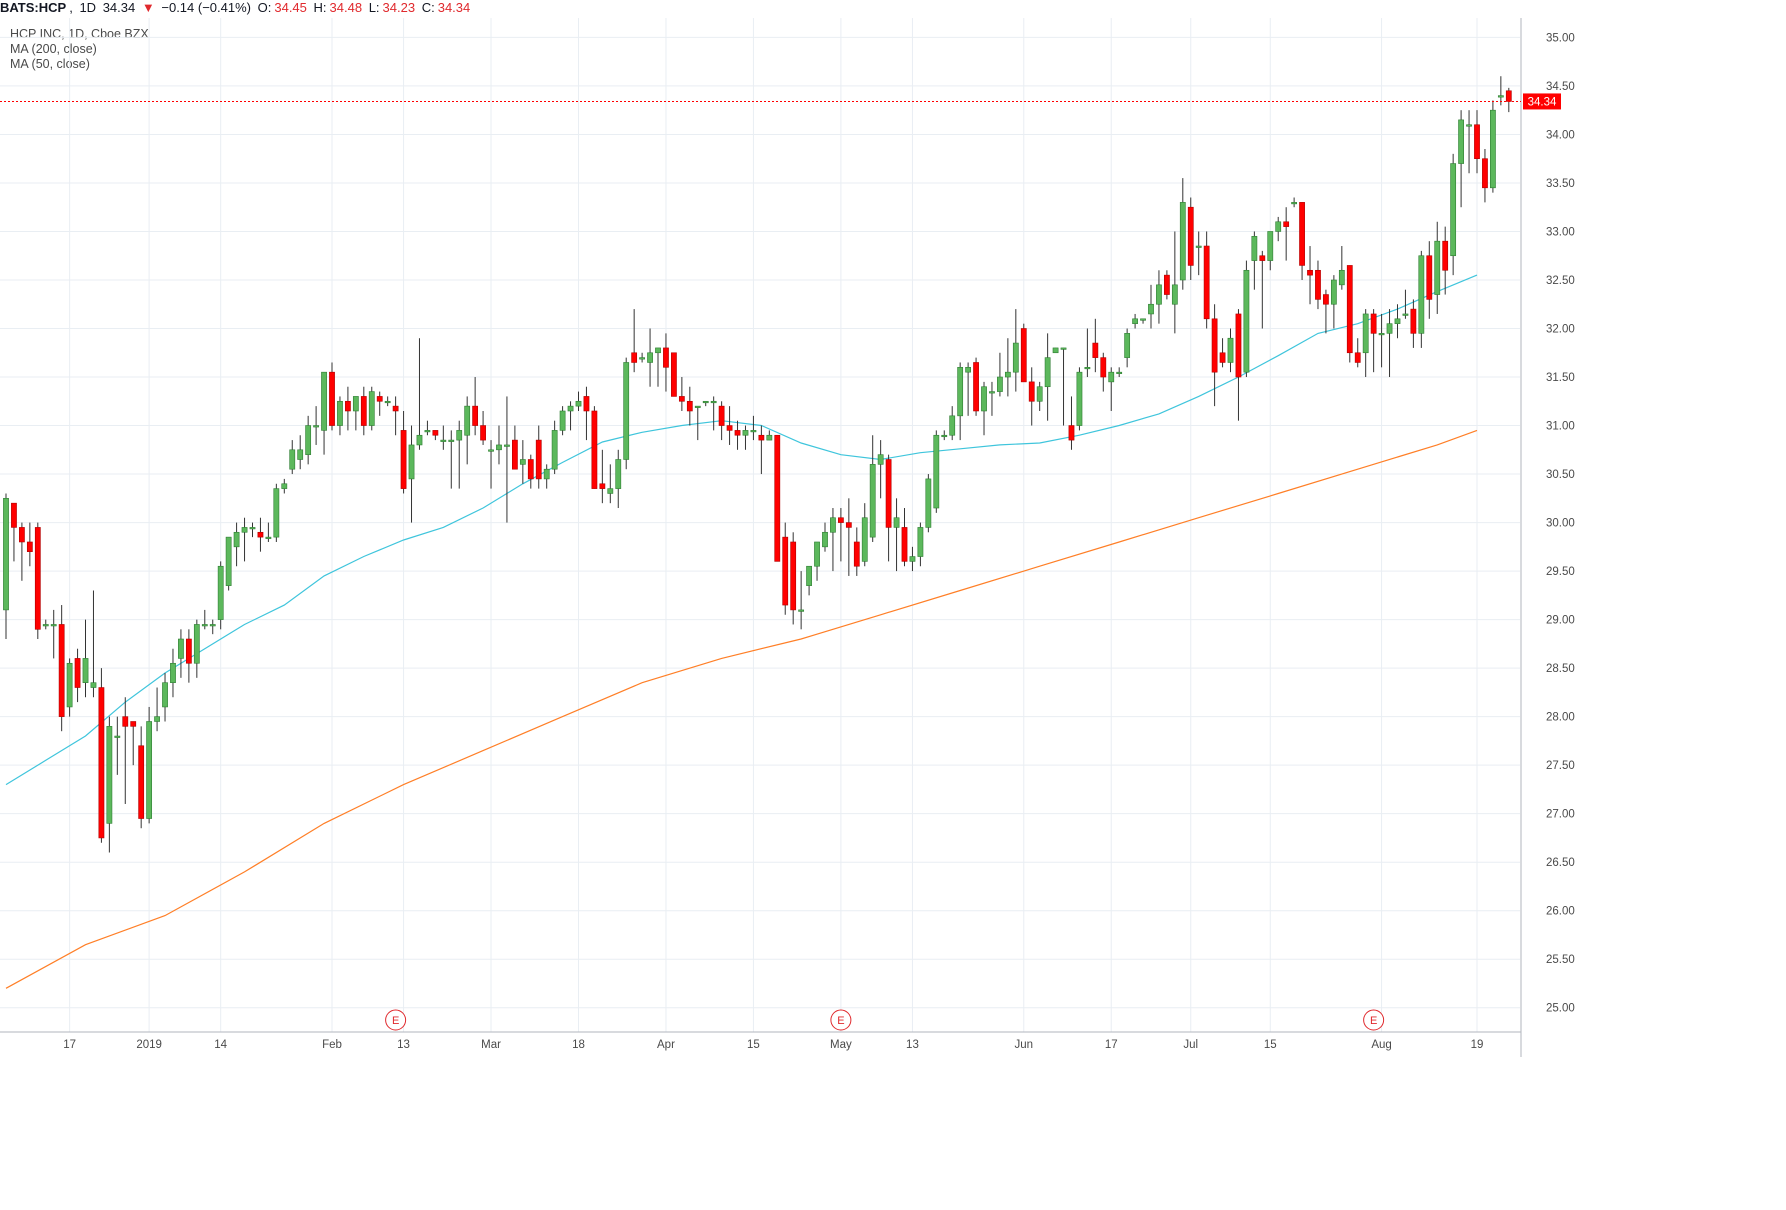 The height and width of the screenshot is (1210, 1786). Describe the element at coordinates (1560, 766) in the screenshot. I see `y-tick-label: 27.50` at that location.